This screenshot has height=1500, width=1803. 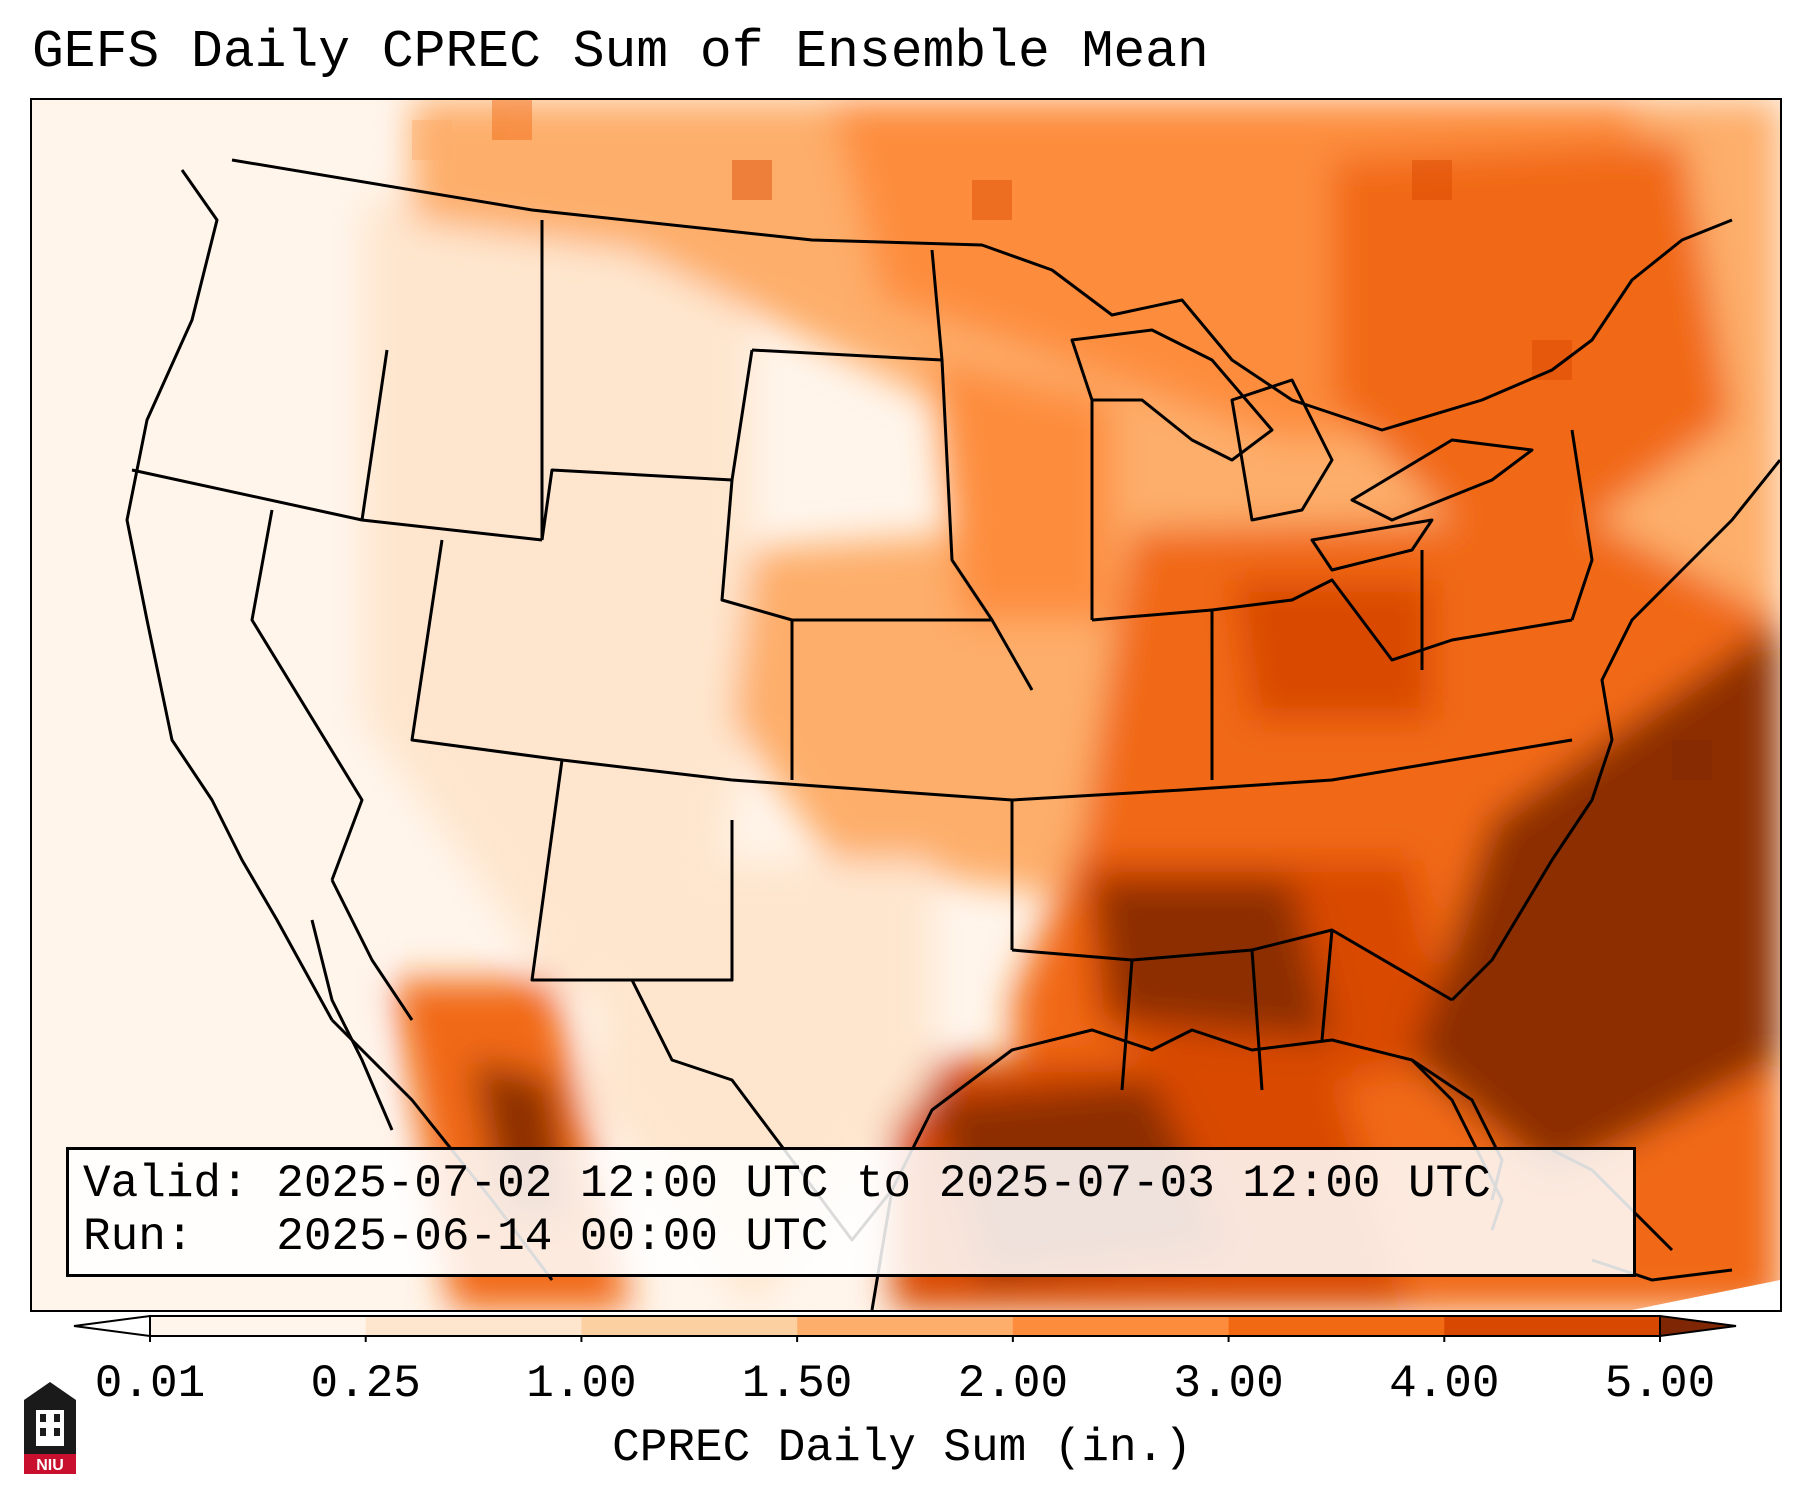 What do you see at coordinates (581, 1384) in the screenshot?
I see `colorbar-tick-label: 1.00` at bounding box center [581, 1384].